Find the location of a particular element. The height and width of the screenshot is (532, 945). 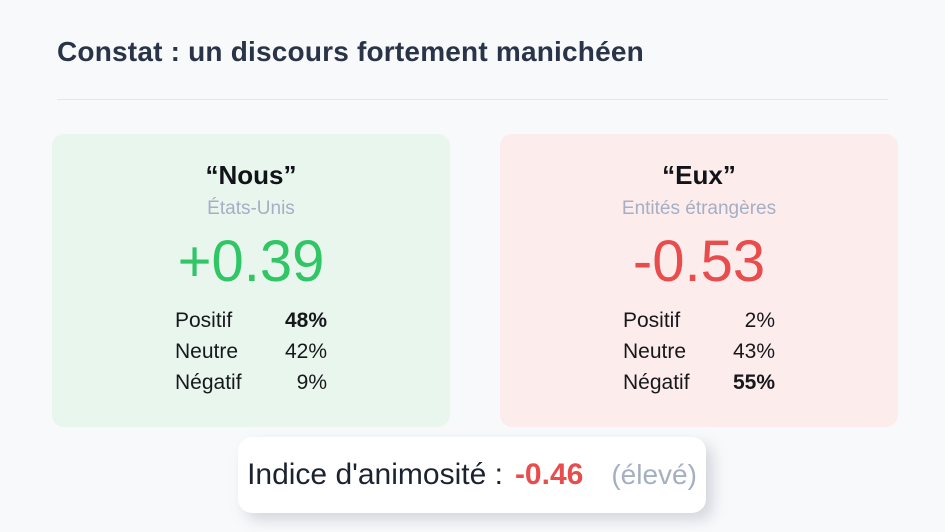

animosity-qualifier: (élevé) is located at coordinates (654, 474).